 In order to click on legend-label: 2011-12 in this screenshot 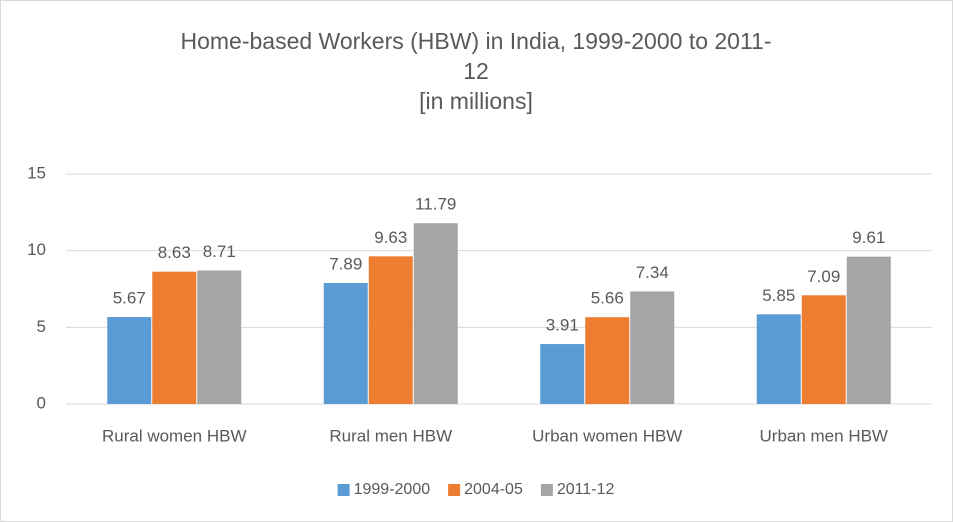, I will do `click(586, 489)`.